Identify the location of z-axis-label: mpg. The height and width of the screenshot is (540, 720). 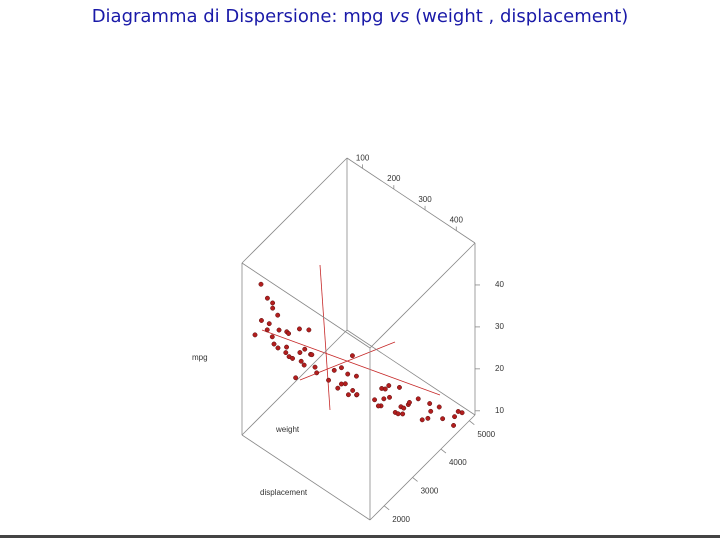
(200, 357).